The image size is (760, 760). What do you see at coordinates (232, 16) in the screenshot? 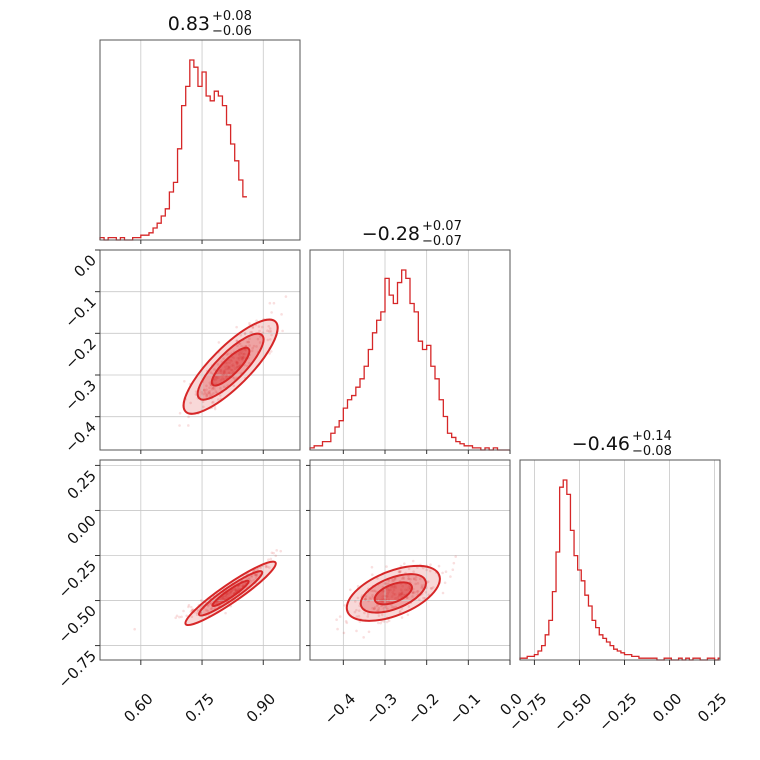
I see `title-plus: +0.08` at bounding box center [232, 16].